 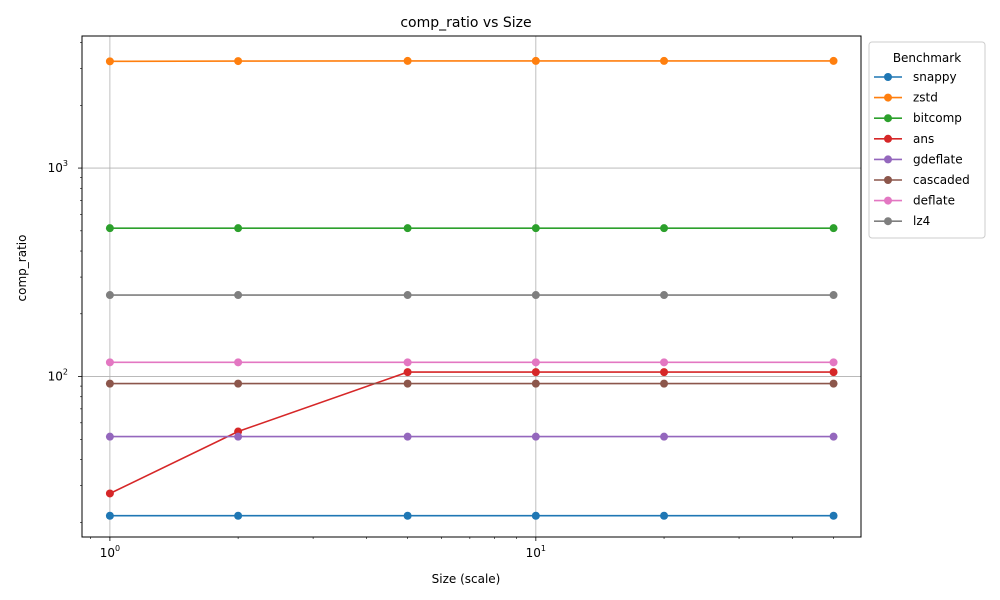 What do you see at coordinates (471, 228) in the screenshot?
I see `series-bitcomp` at bounding box center [471, 228].